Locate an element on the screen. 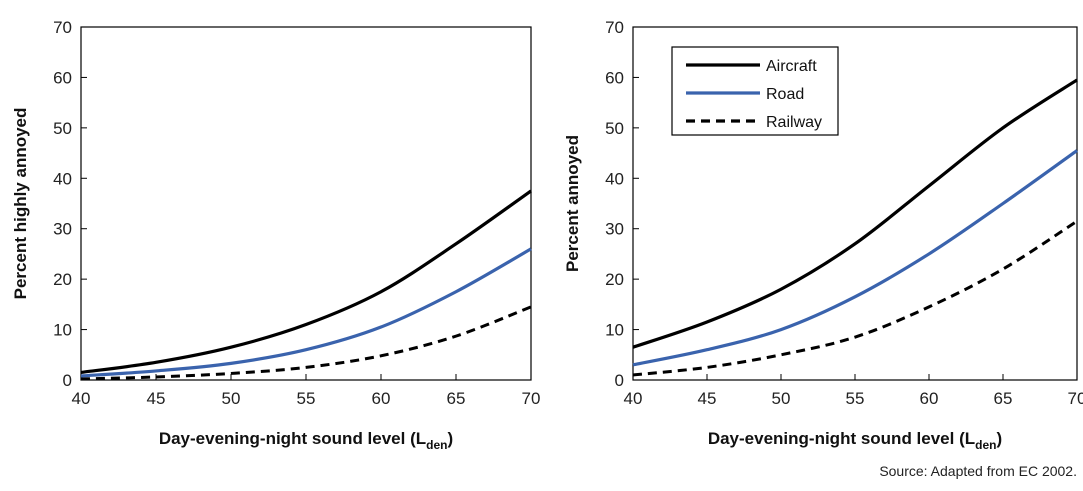  series-line-road is located at coordinates (306, 312).